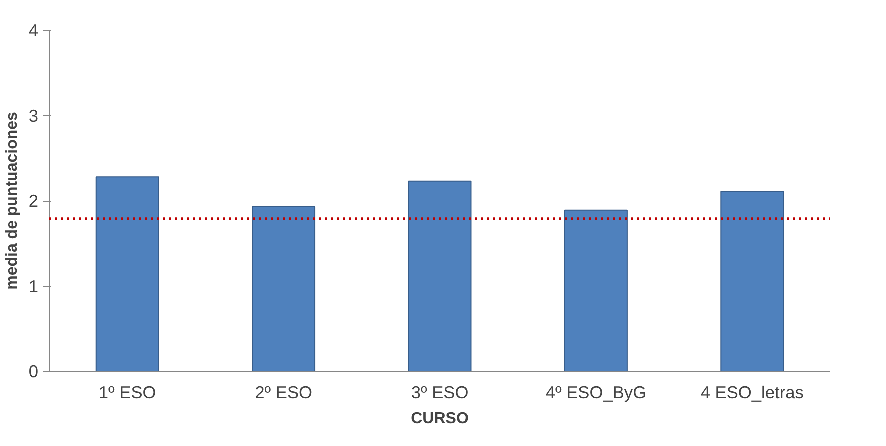 This screenshot has height=446, width=886. I want to click on x-tick-label: 4º ESO_ByG, so click(596, 392).